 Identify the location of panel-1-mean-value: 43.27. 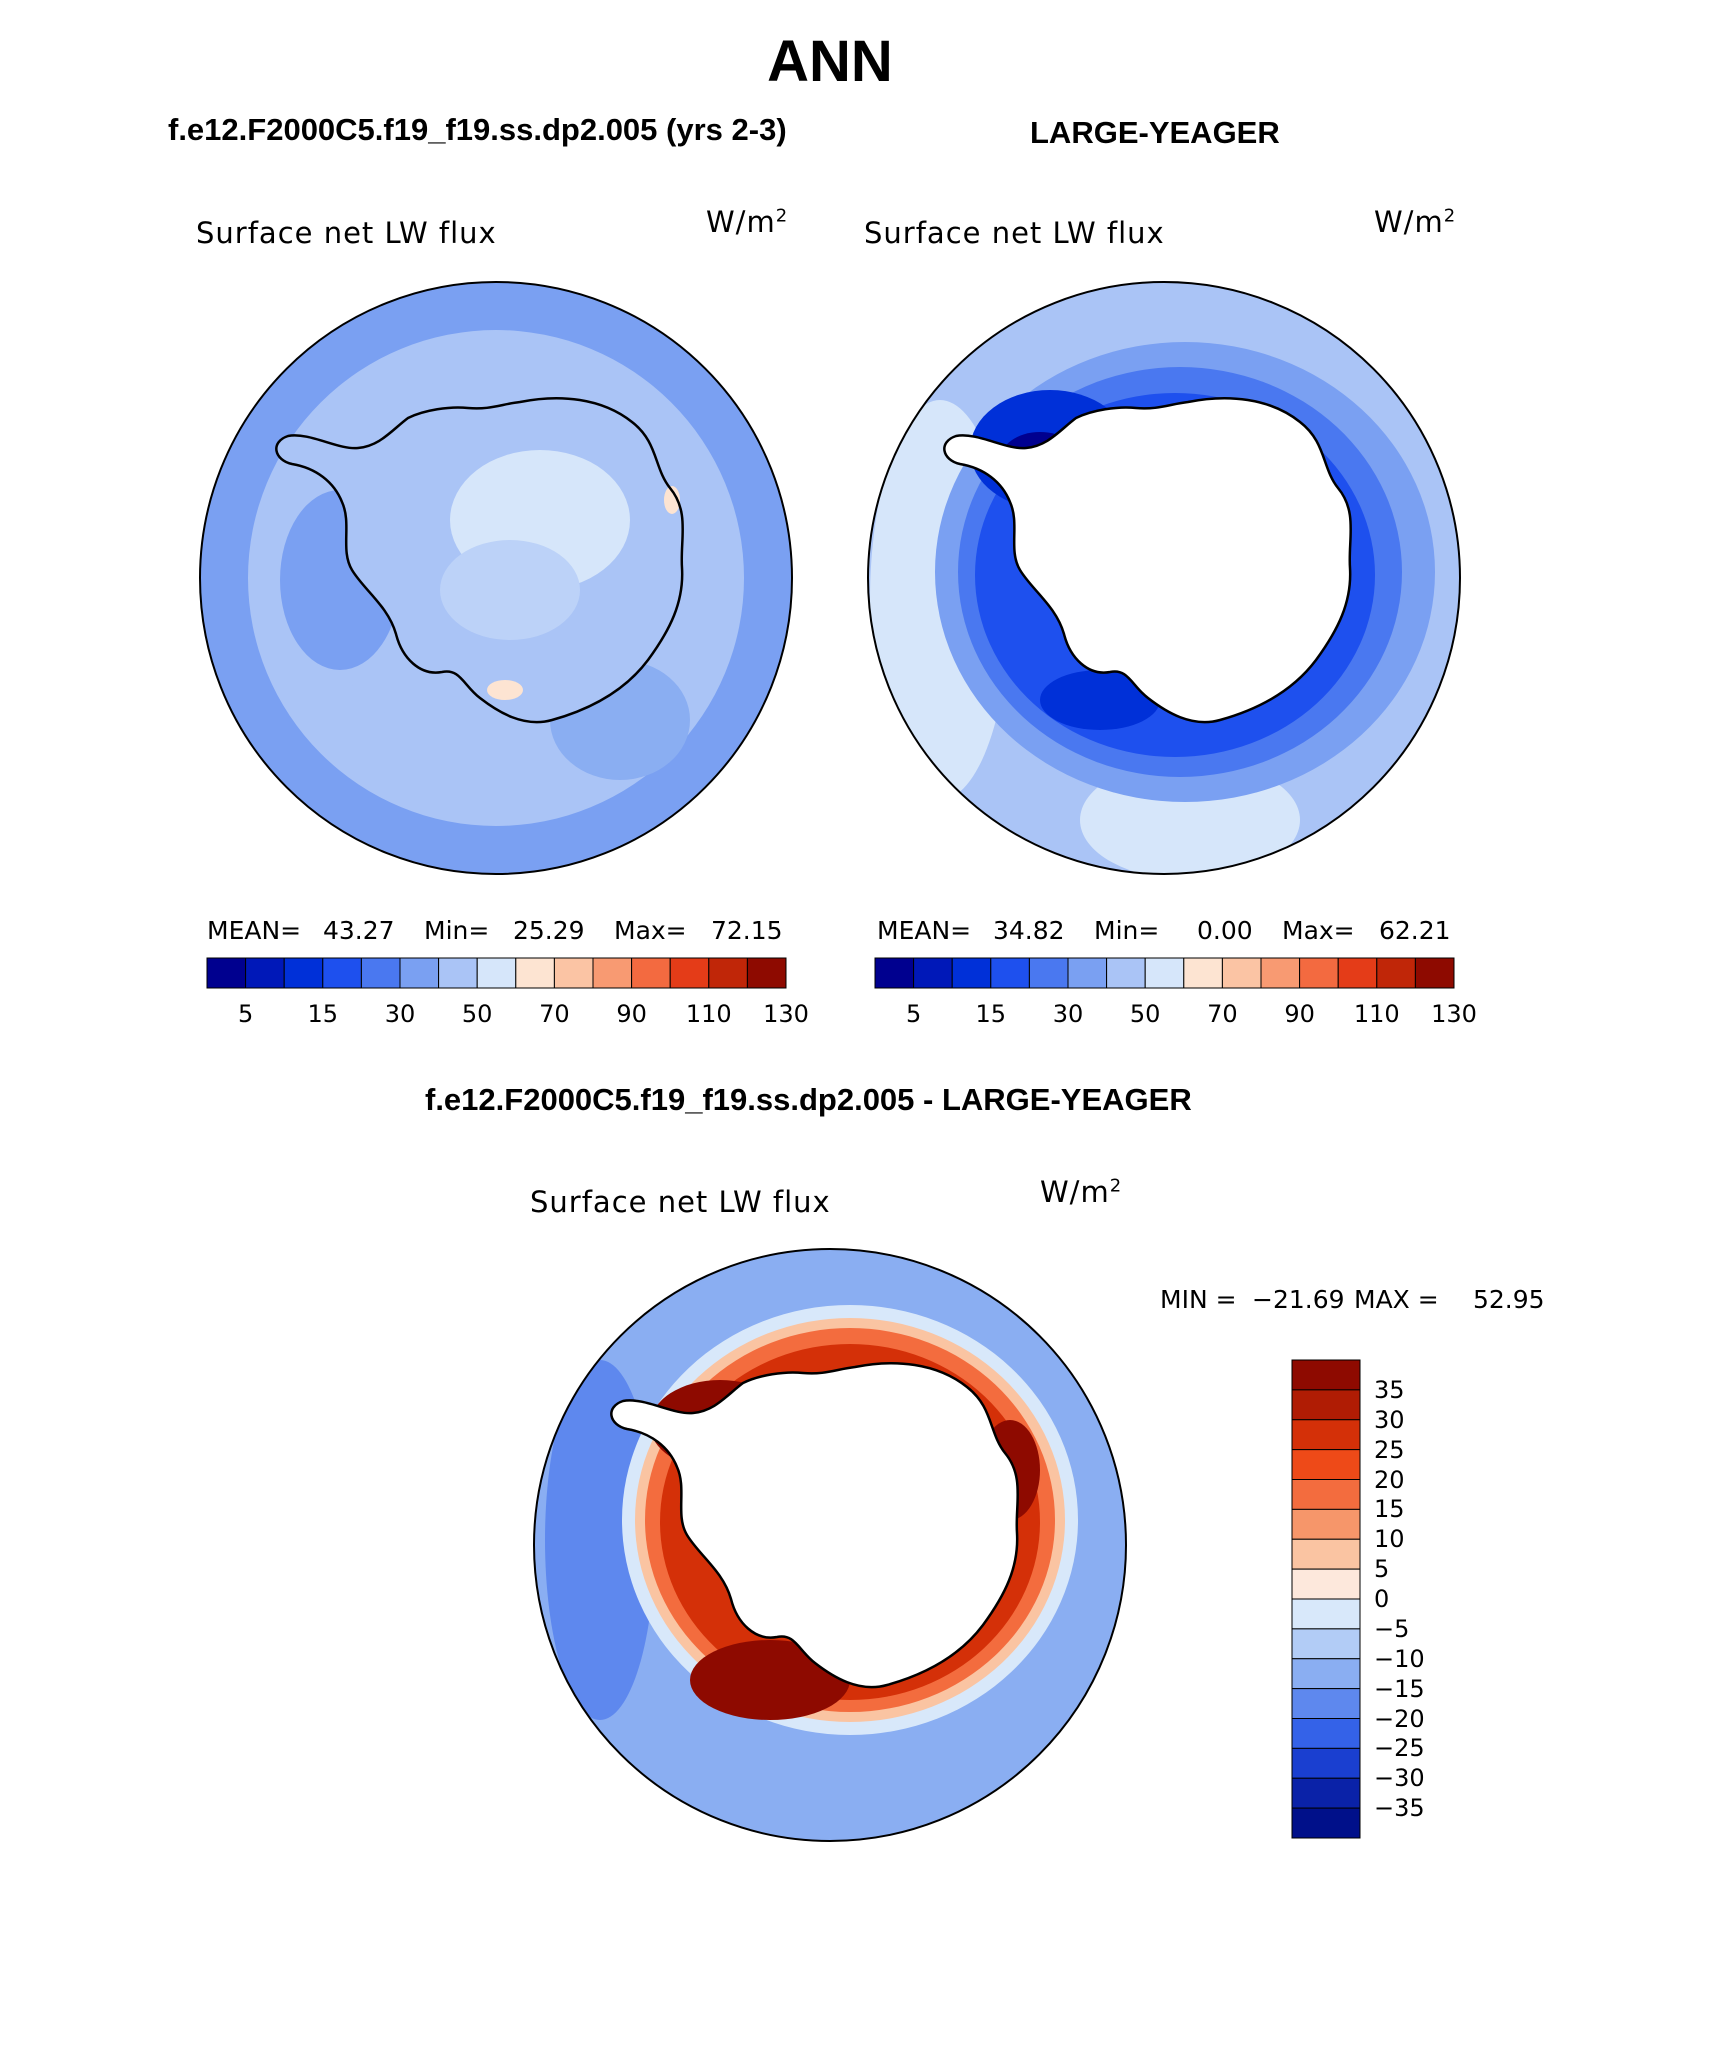
(359, 930).